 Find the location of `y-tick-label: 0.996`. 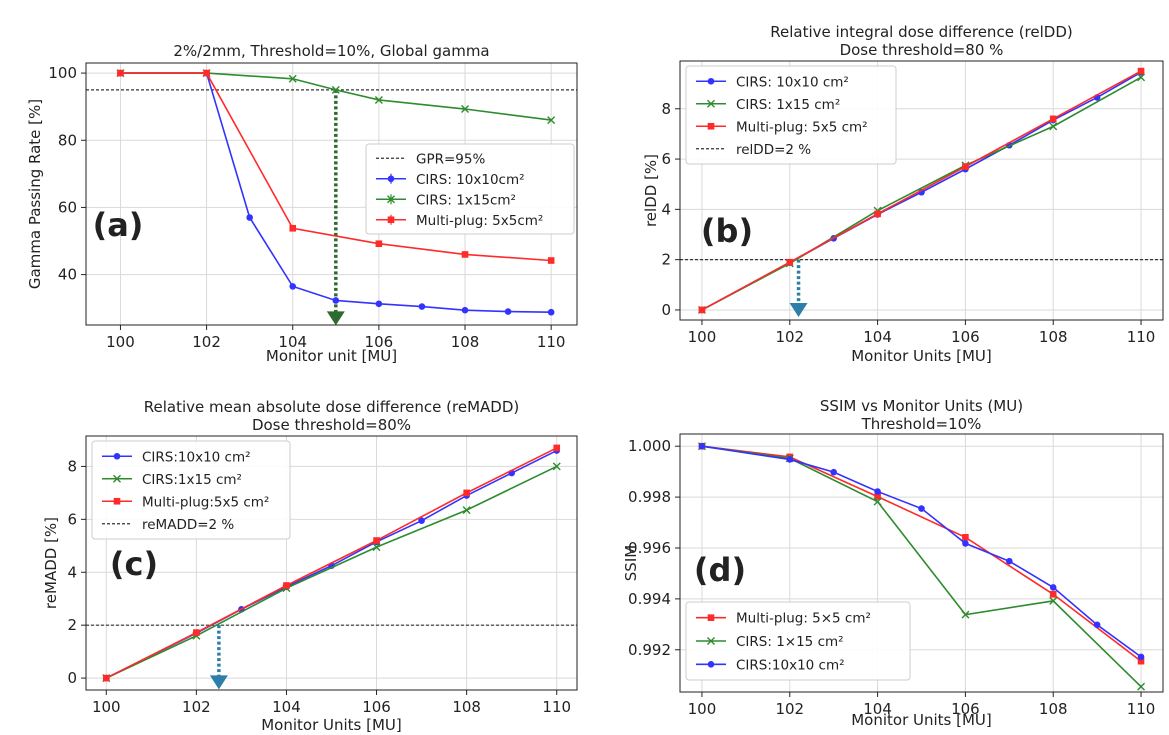

y-tick-label: 0.996 is located at coordinates (649, 548).